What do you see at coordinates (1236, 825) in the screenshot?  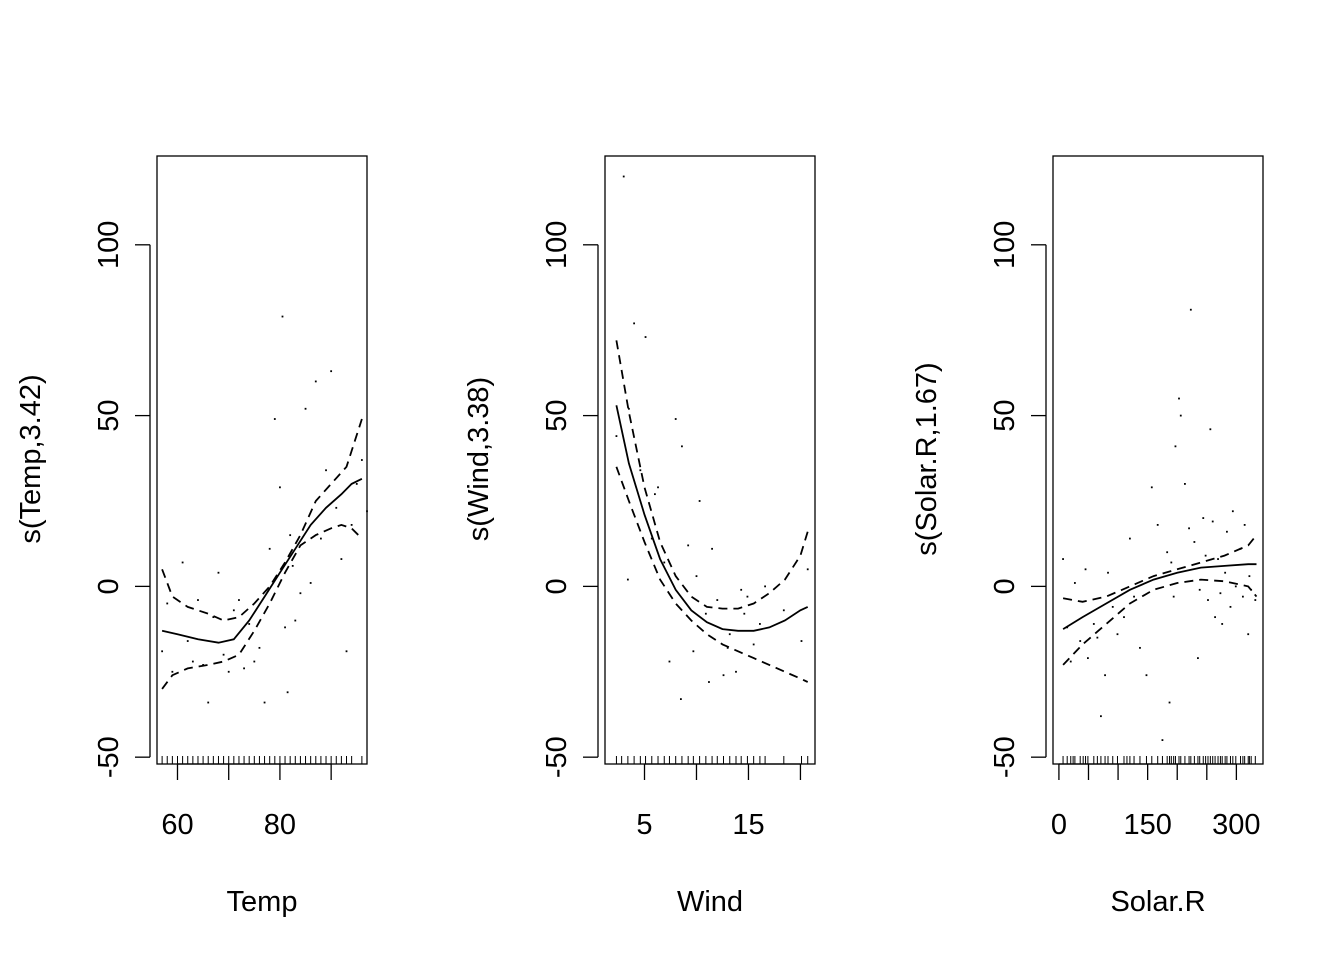 I see `x-tick-label: 300` at bounding box center [1236, 825].